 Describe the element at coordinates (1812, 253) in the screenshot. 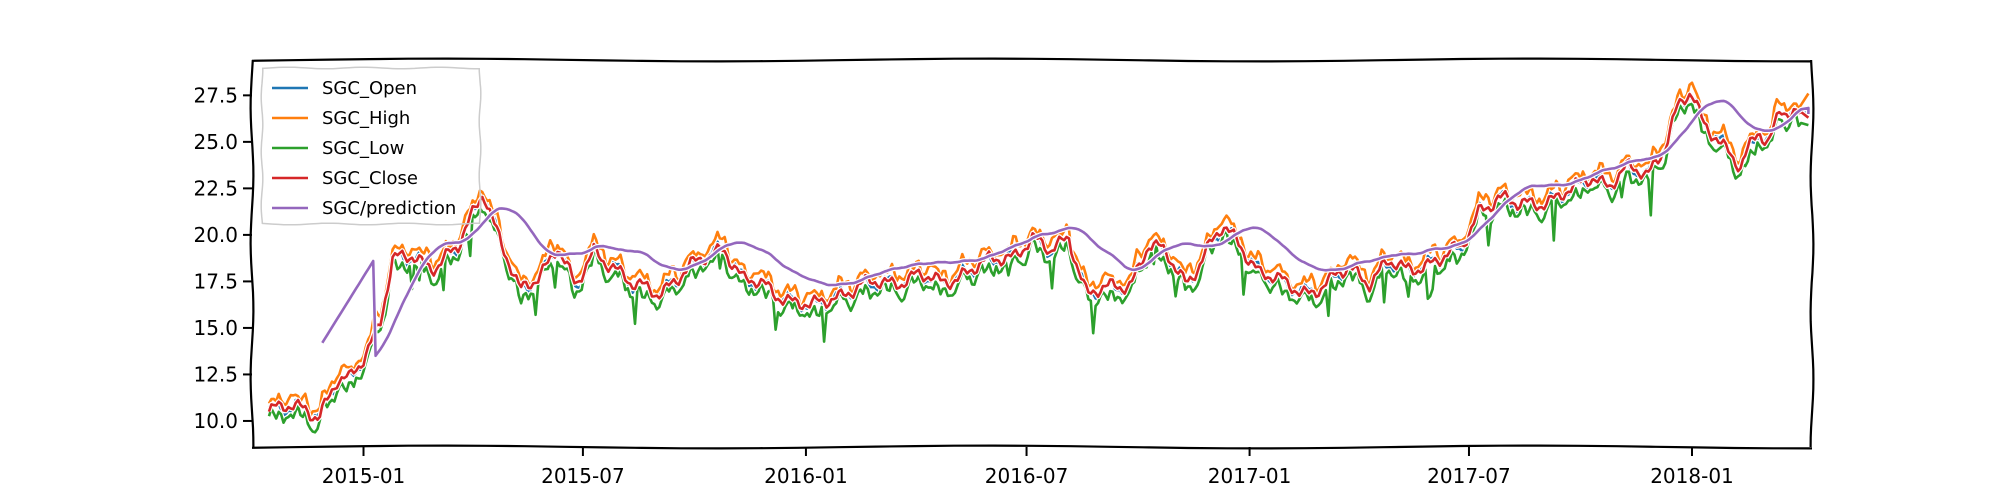

I see `frame-right` at that location.